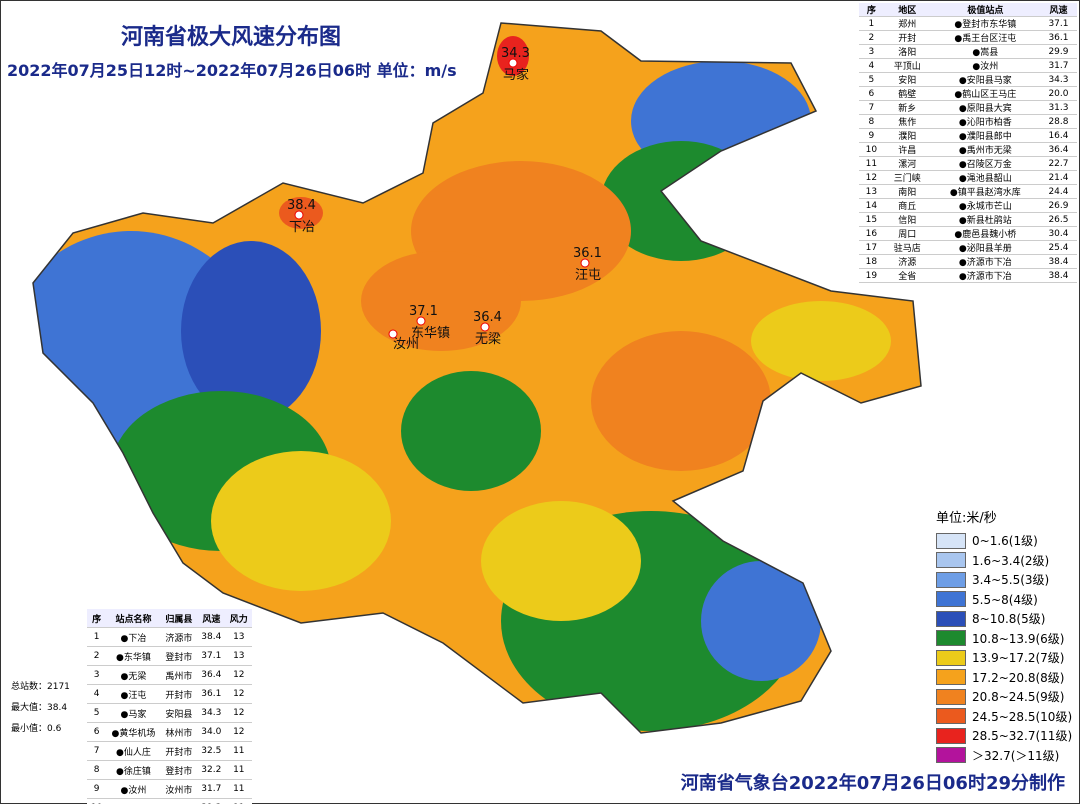  What do you see at coordinates (133, 618) in the screenshot?
I see `header-cell: 站点名称` at bounding box center [133, 618].